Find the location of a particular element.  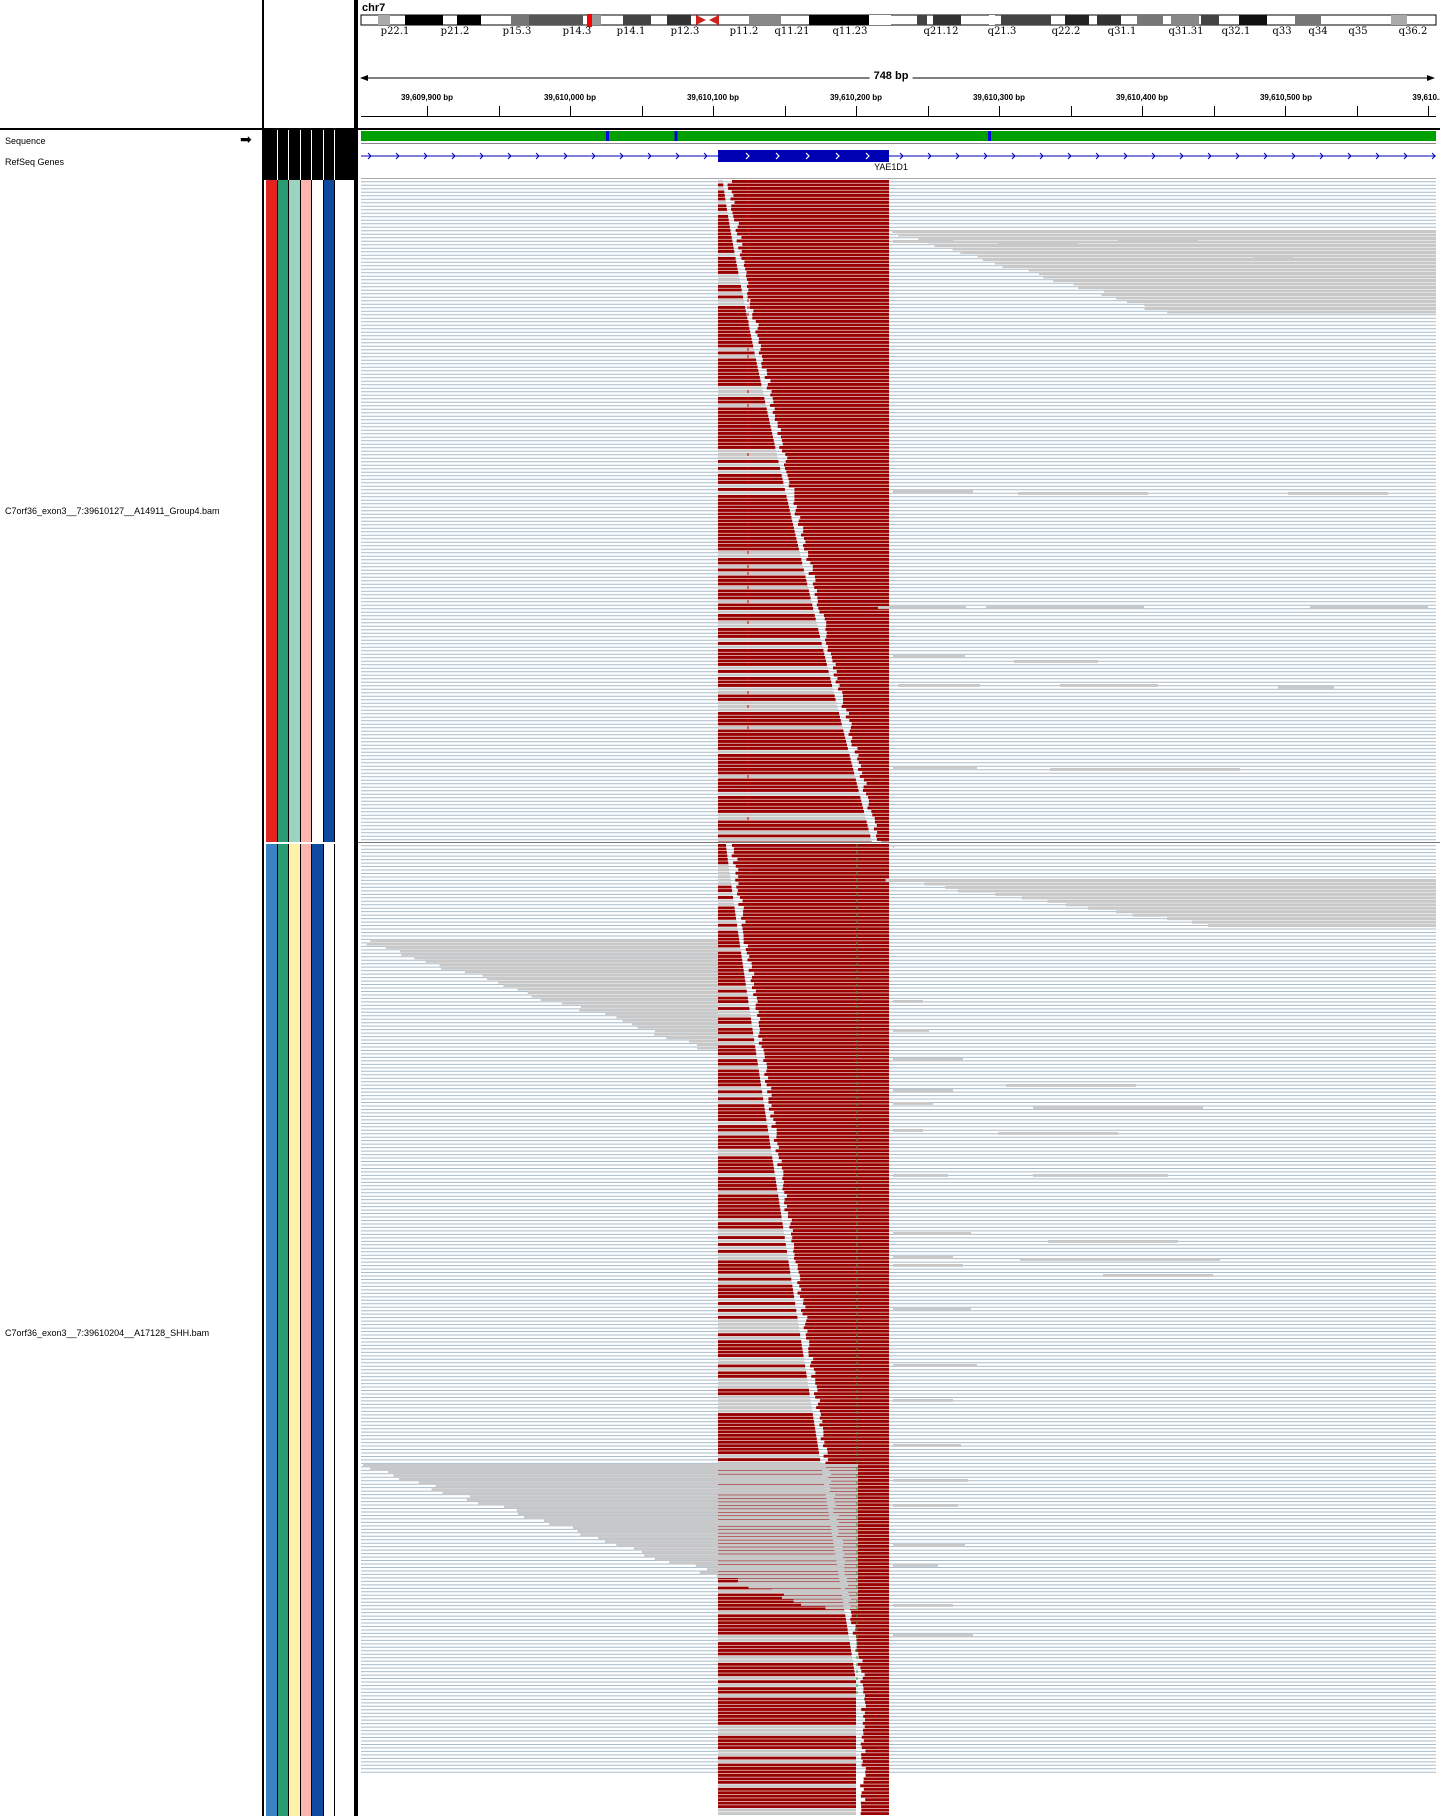

sequence-track-label: Sequence is located at coordinates (25, 141).